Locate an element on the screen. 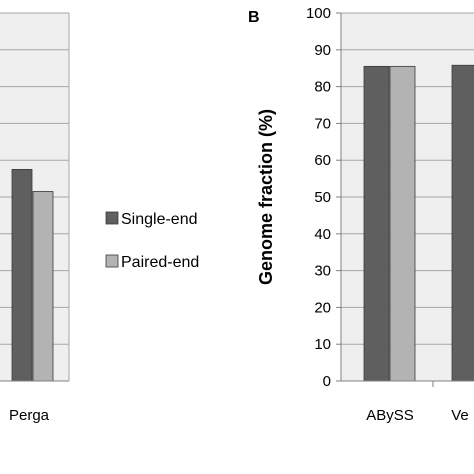  right-tick-label: 20 is located at coordinates (322, 307).